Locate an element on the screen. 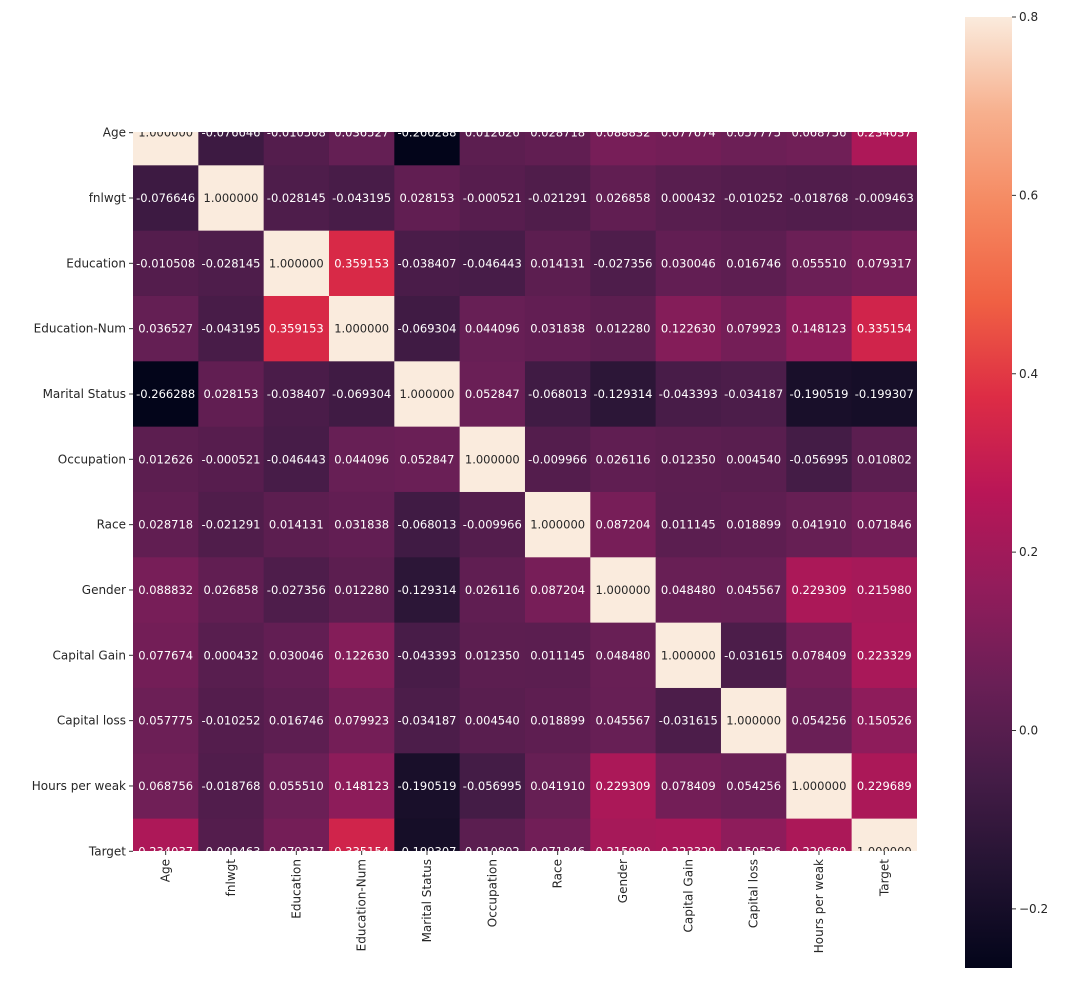 The height and width of the screenshot is (1002, 1080). cell-annotation: 0.088832 is located at coordinates (165, 590).